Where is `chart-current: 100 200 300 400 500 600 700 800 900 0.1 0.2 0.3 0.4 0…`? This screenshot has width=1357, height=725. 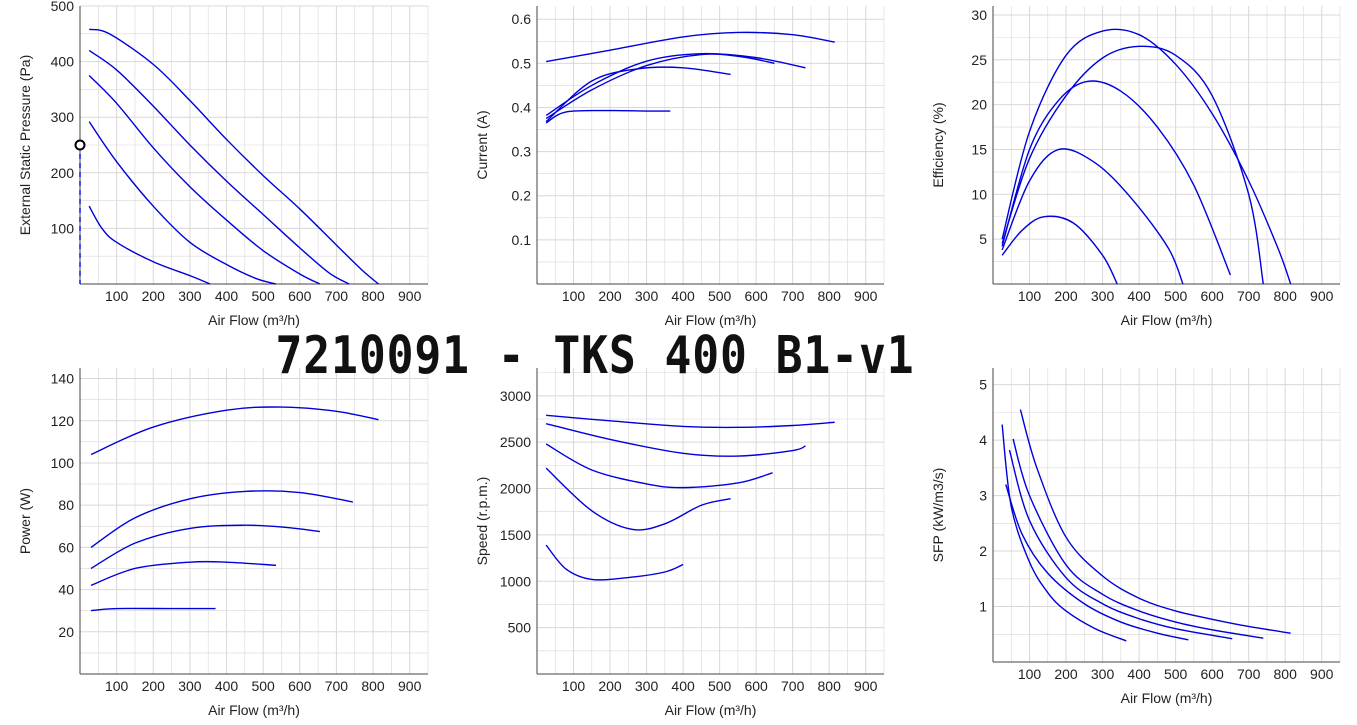
chart-current: 100 200 300 400 500 600 700 800 900 0.1 0.2 0.3 0.4 0… is located at coordinates (679, 167).